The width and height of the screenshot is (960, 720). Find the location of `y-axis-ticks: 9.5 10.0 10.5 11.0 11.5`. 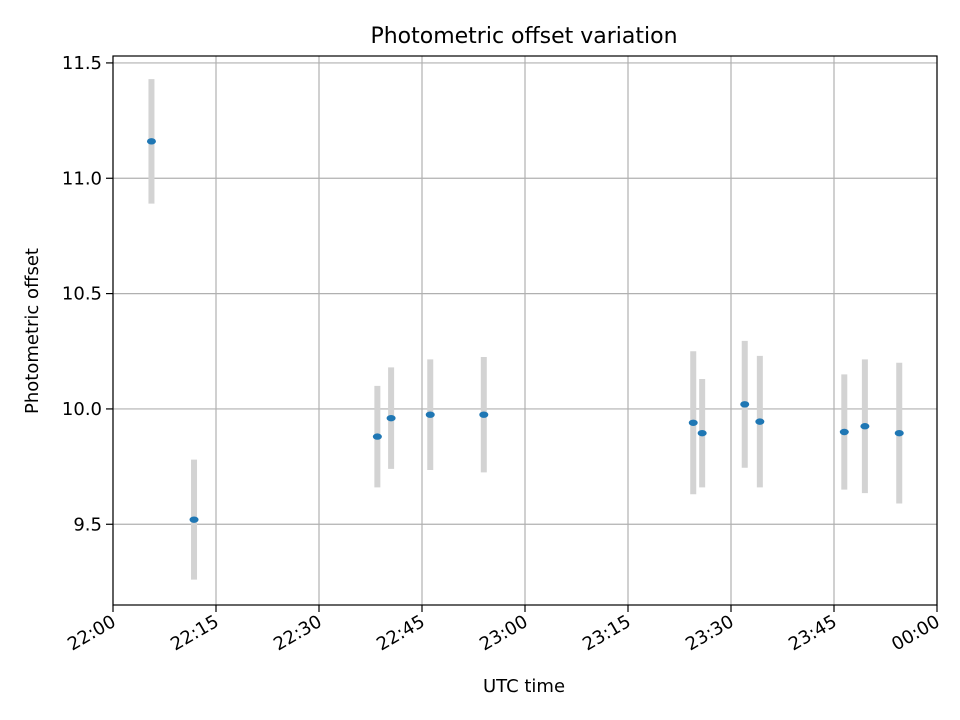

y-axis-ticks: 9.5 10.0 10.5 11.0 11.5 is located at coordinates (87, 294).